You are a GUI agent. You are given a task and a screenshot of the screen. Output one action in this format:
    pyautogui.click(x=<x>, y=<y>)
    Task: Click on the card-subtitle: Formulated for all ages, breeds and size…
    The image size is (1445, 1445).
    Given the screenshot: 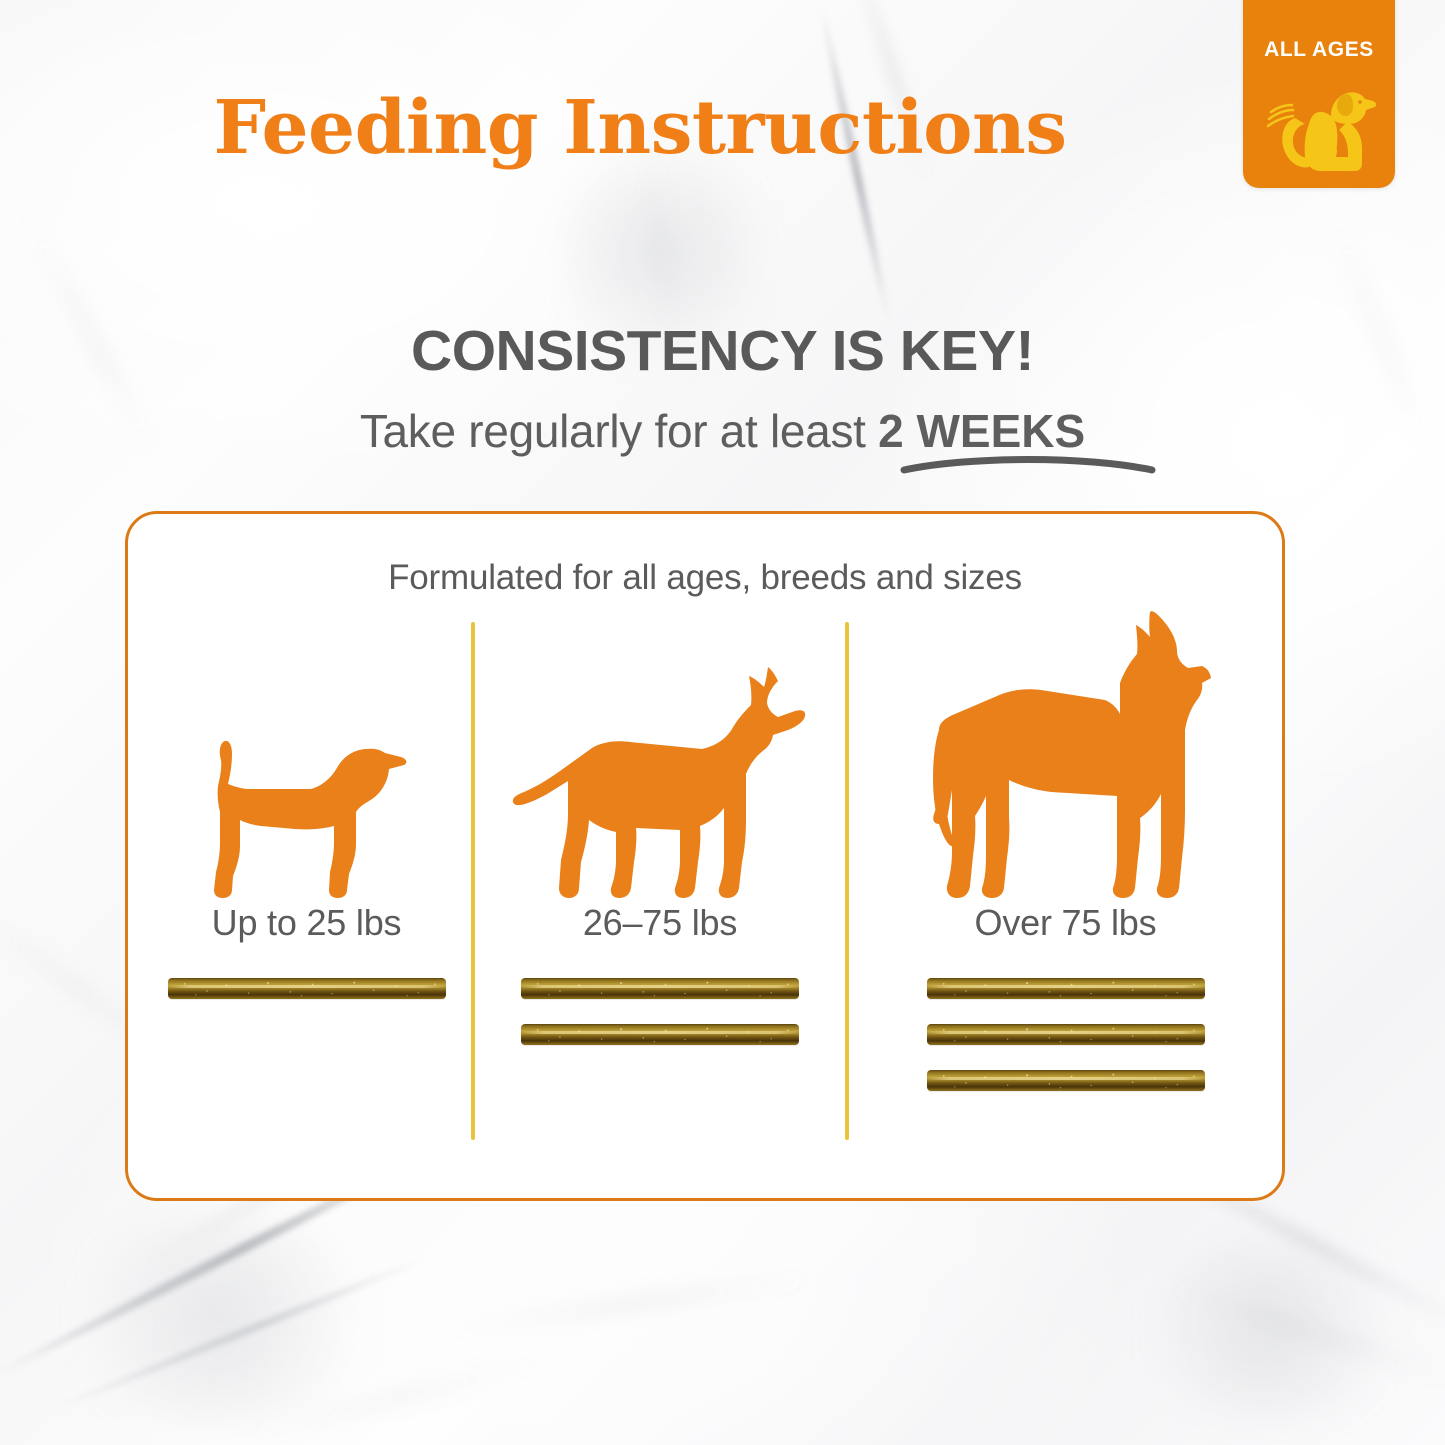 What is the action you would take?
    pyautogui.click(x=705, y=577)
    